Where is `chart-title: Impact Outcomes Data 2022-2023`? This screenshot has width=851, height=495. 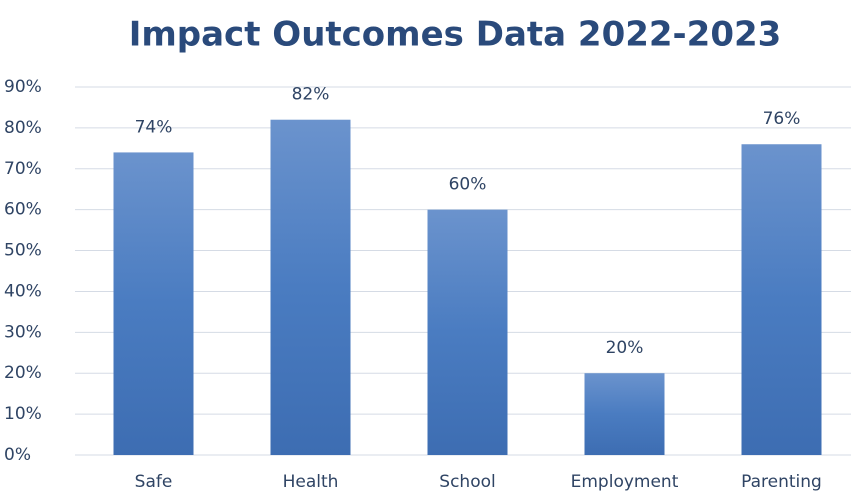 chart-title: Impact Outcomes Data 2022-2023 is located at coordinates (455, 35).